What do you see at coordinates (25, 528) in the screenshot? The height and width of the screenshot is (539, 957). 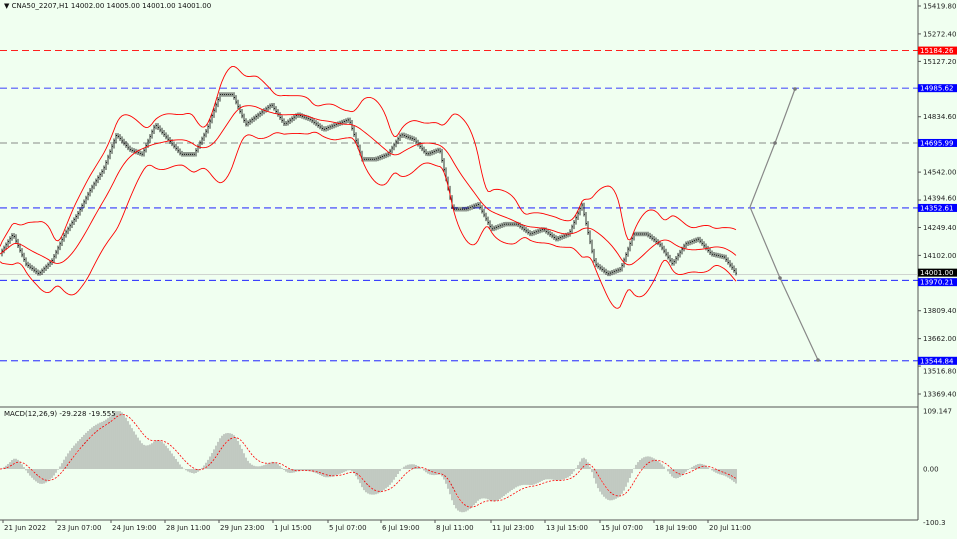 I see `time-tick-label: 21 Jun 2022` at bounding box center [25, 528].